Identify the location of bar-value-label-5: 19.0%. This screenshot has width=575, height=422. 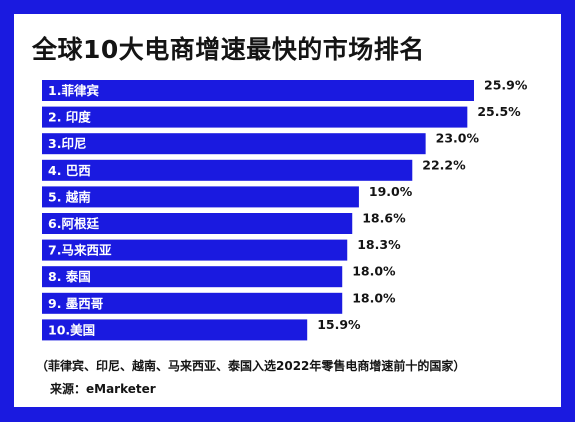
(391, 191).